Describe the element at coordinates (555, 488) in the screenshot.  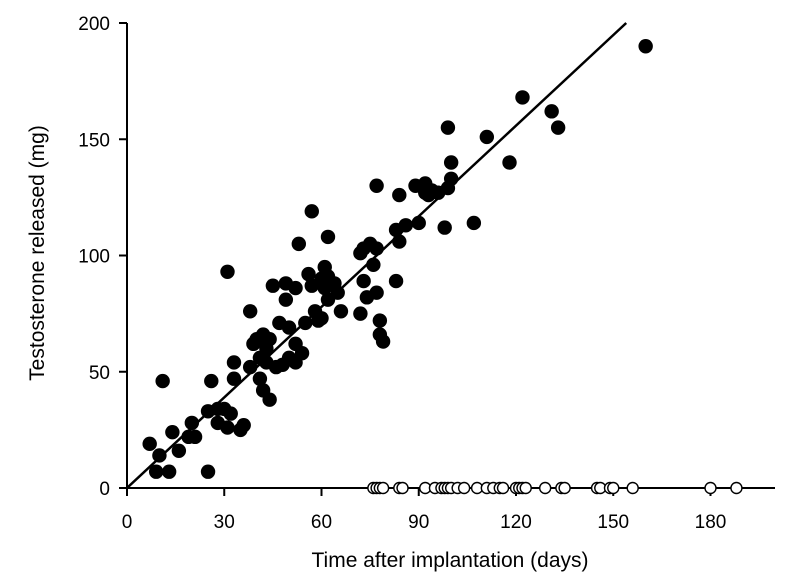
I see `open-points-series` at that location.